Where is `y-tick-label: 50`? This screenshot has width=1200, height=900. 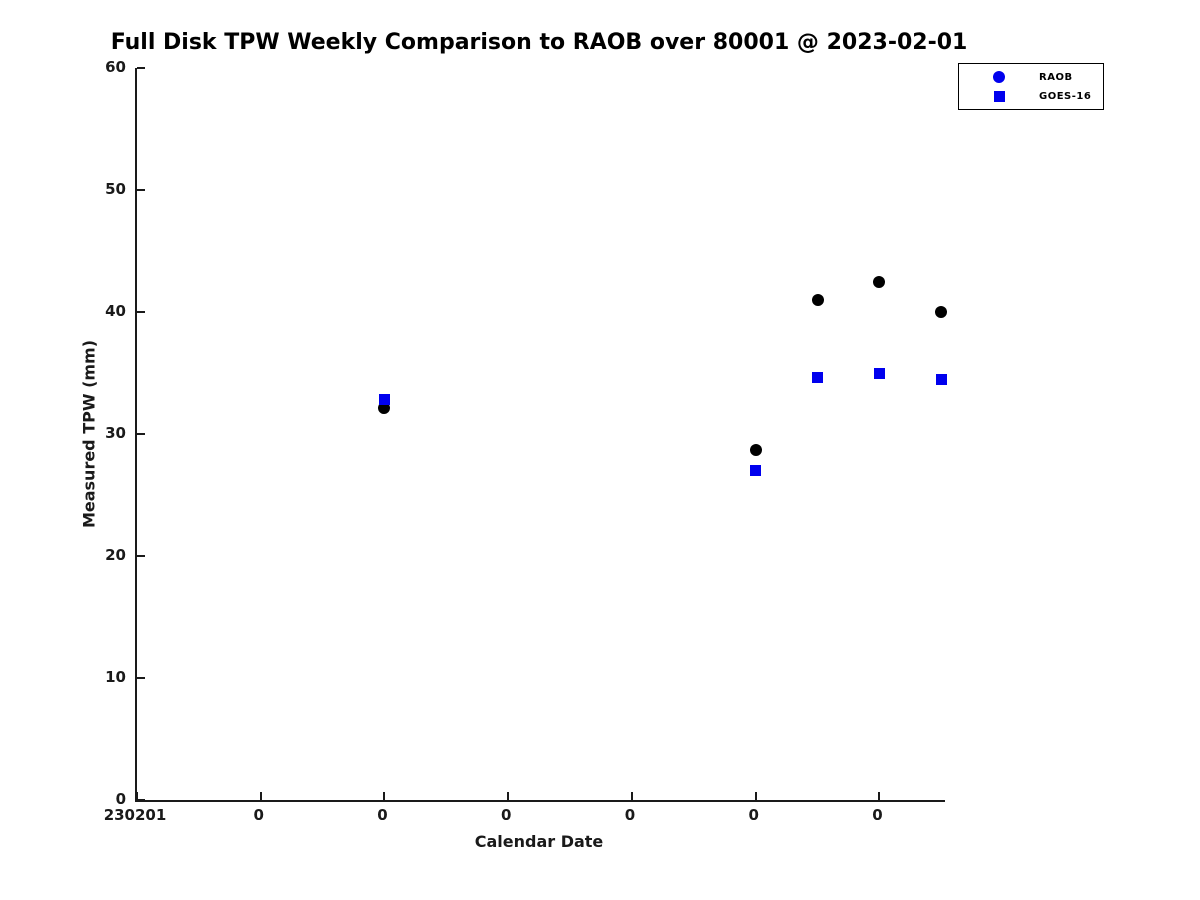
y-tick-label: 50 is located at coordinates (115, 189).